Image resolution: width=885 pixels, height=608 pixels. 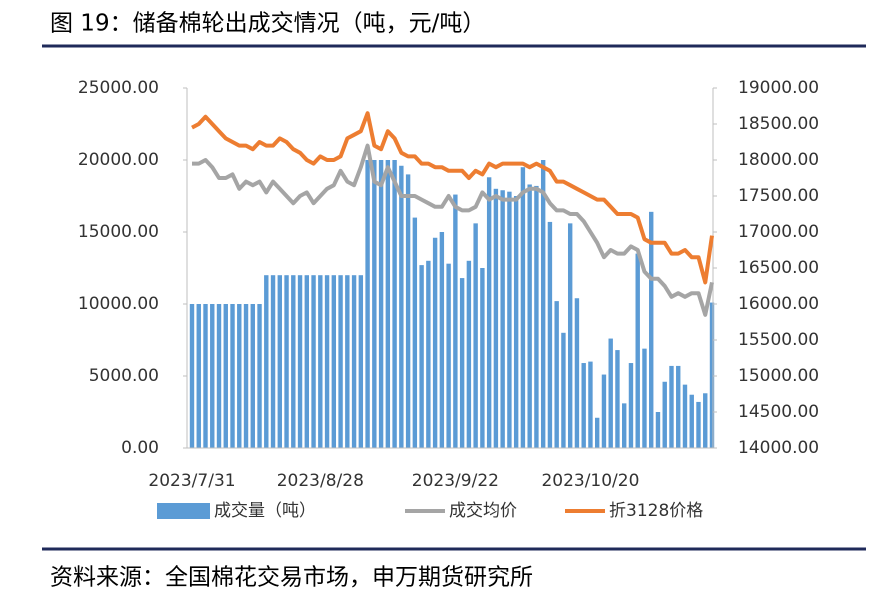 What do you see at coordinates (778, 160) in the screenshot?
I see `y2-tick-label: 18000.00` at bounding box center [778, 160].